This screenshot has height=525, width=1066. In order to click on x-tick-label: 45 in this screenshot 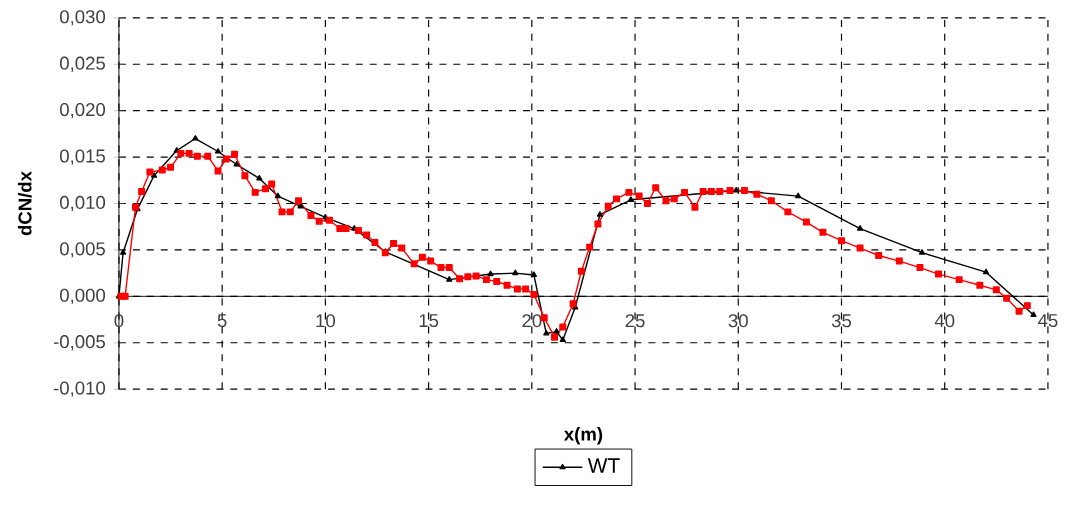, I will do `click(1048, 321)`.